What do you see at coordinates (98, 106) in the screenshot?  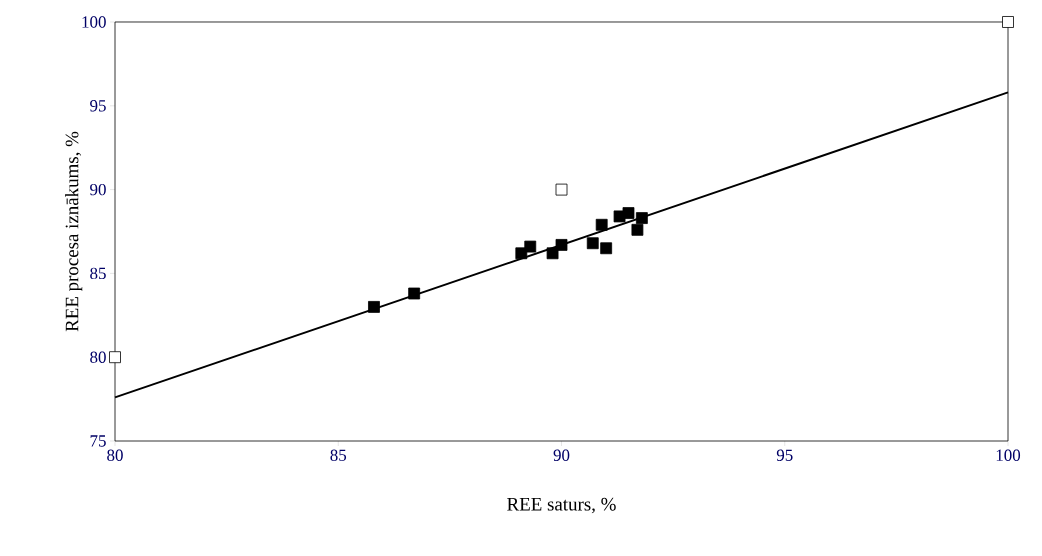 I see `y-tick-label: 95` at bounding box center [98, 106].